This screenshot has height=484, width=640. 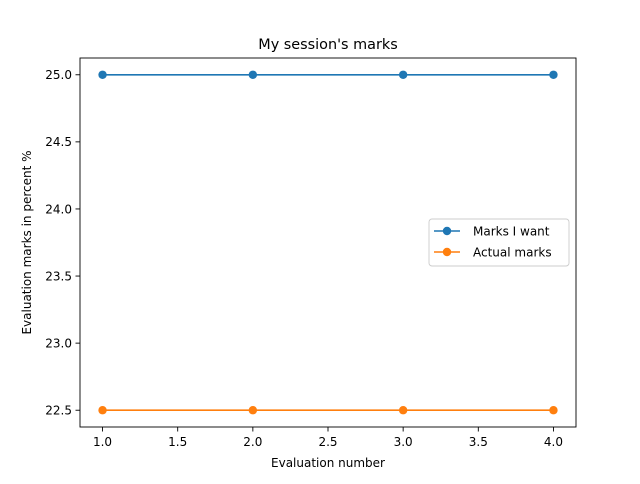 I want to click on x-tick-label: 2.0, so click(x=252, y=442).